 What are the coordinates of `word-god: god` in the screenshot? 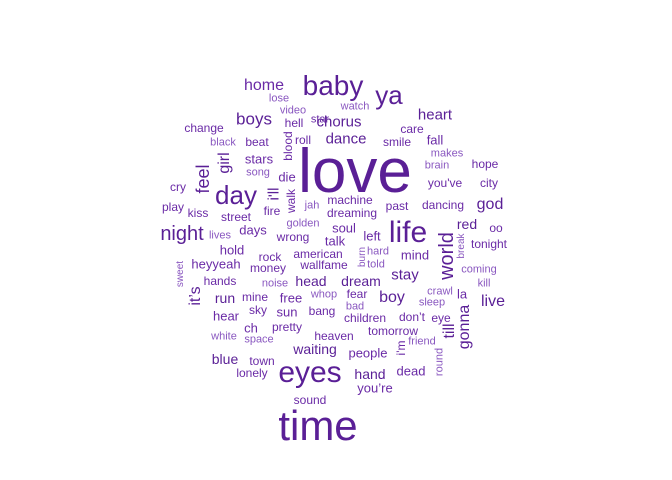 It's located at (490, 204).